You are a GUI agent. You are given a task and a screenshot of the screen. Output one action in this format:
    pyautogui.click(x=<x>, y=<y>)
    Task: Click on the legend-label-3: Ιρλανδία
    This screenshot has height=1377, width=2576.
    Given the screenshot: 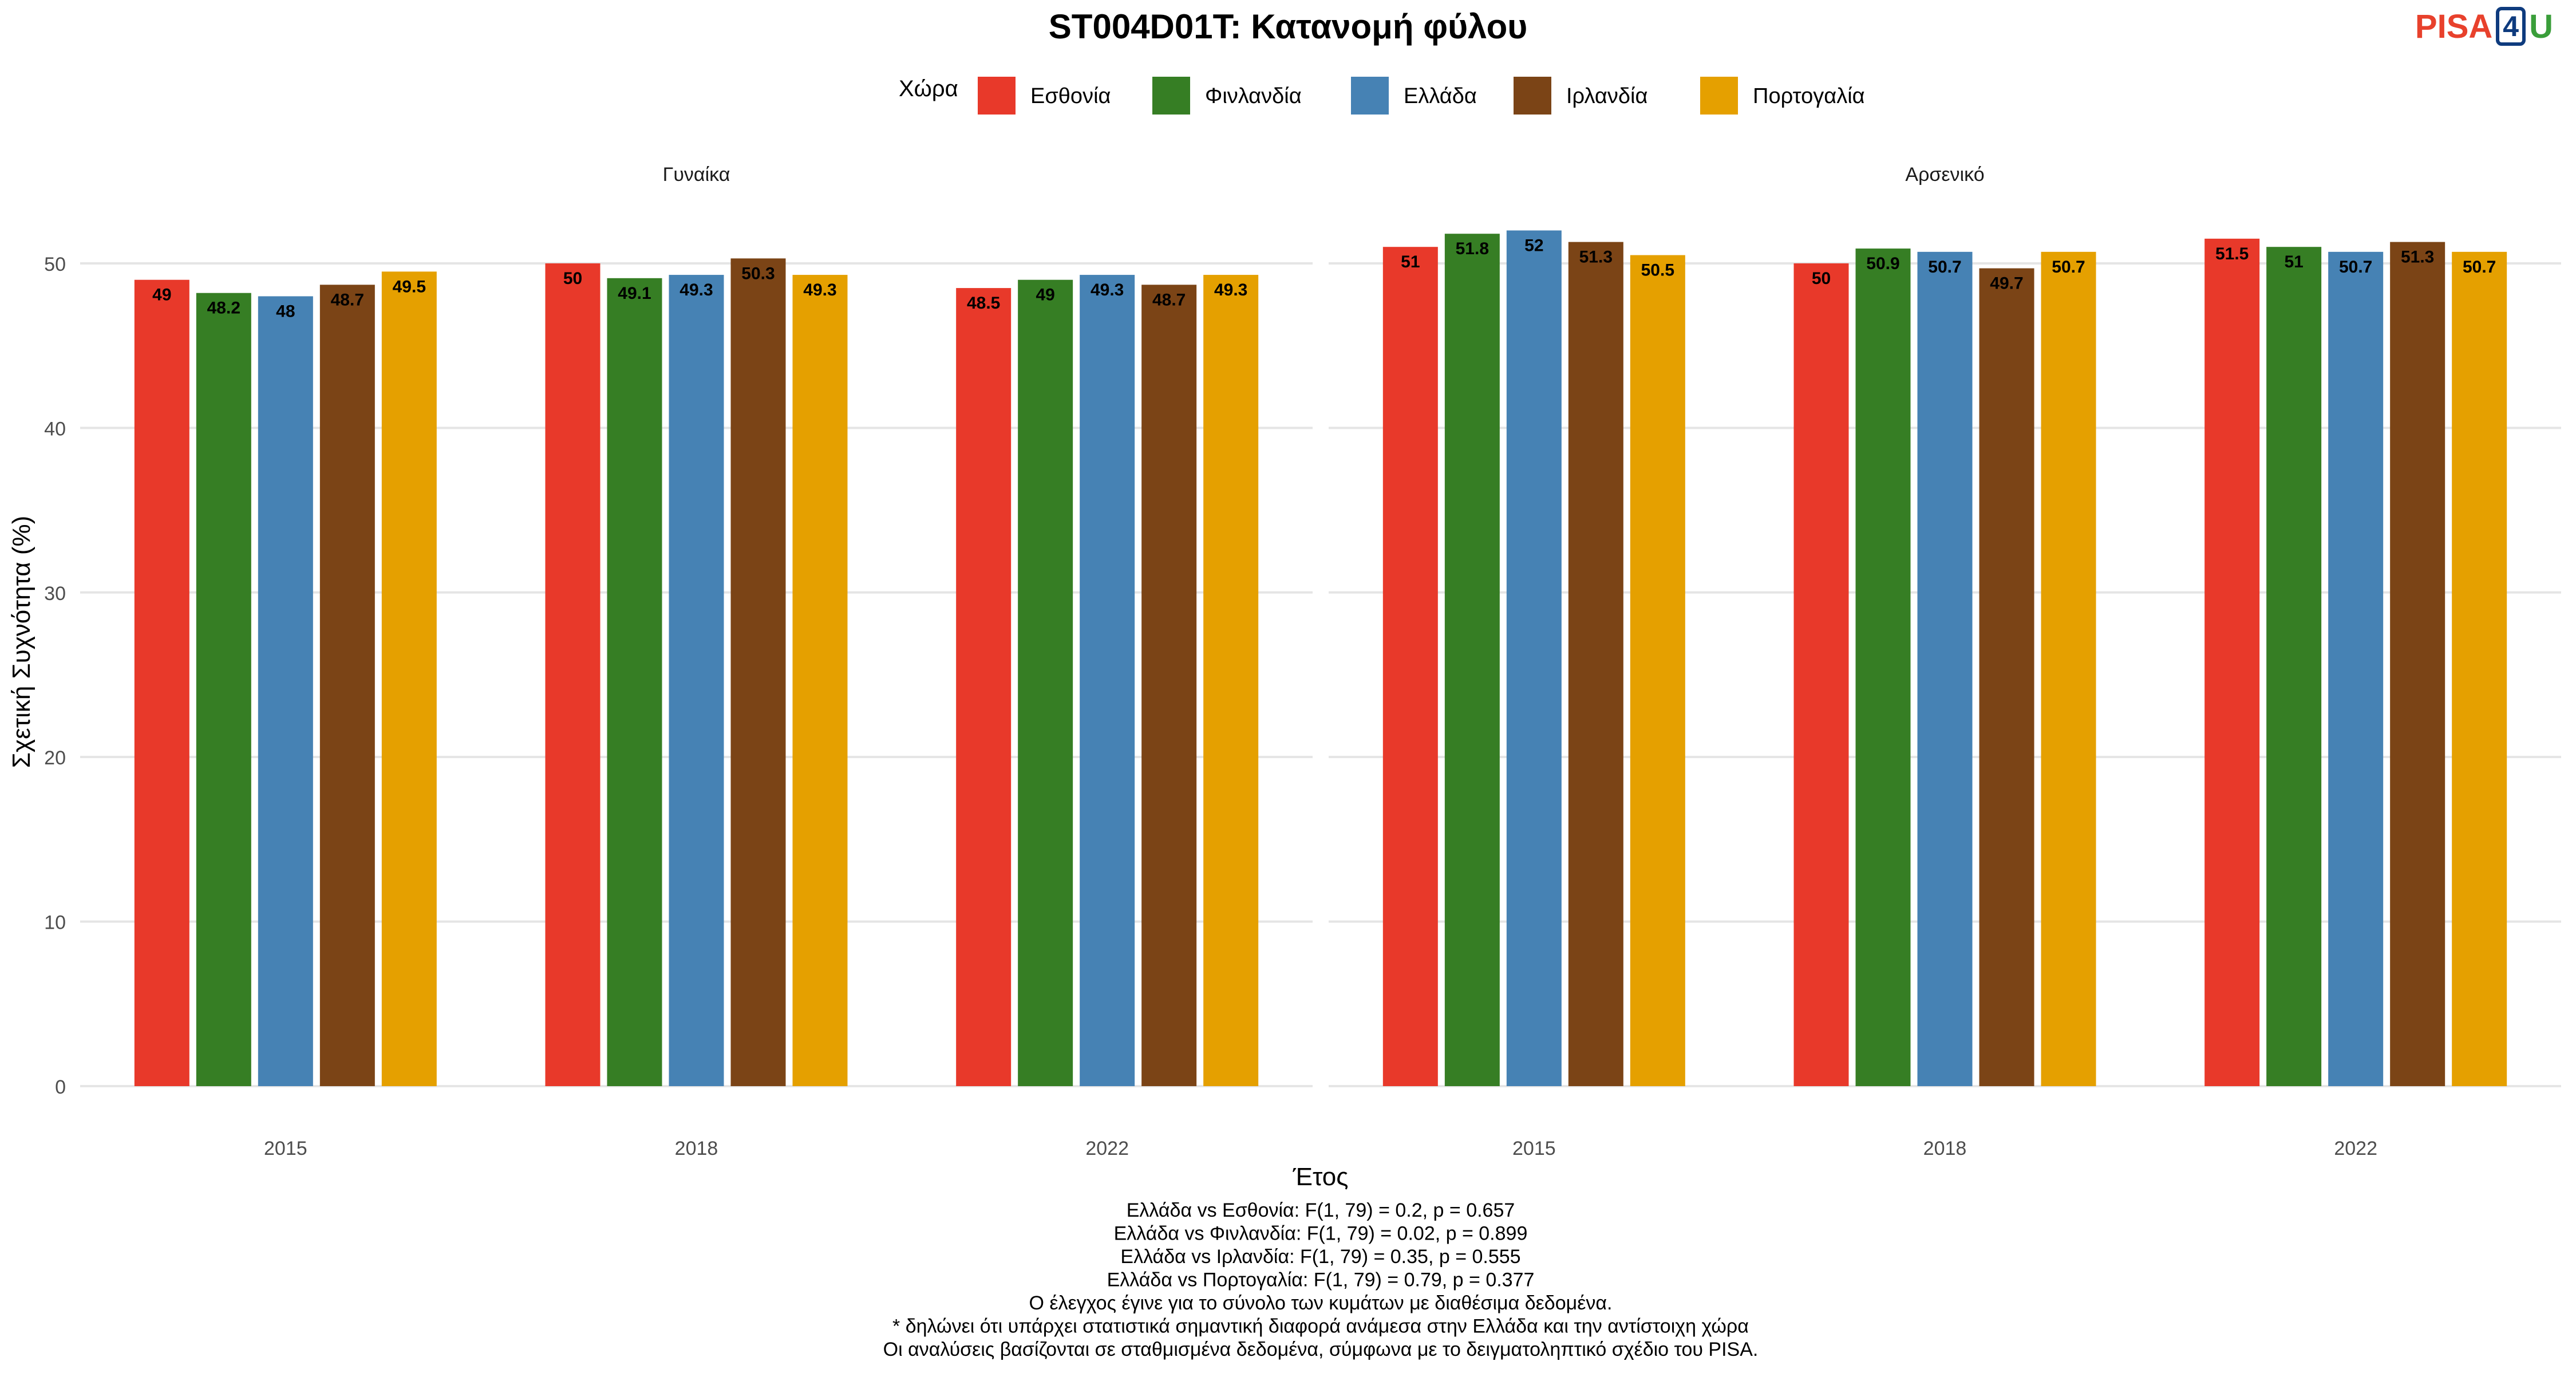 What is the action you would take?
    pyautogui.click(x=1606, y=96)
    